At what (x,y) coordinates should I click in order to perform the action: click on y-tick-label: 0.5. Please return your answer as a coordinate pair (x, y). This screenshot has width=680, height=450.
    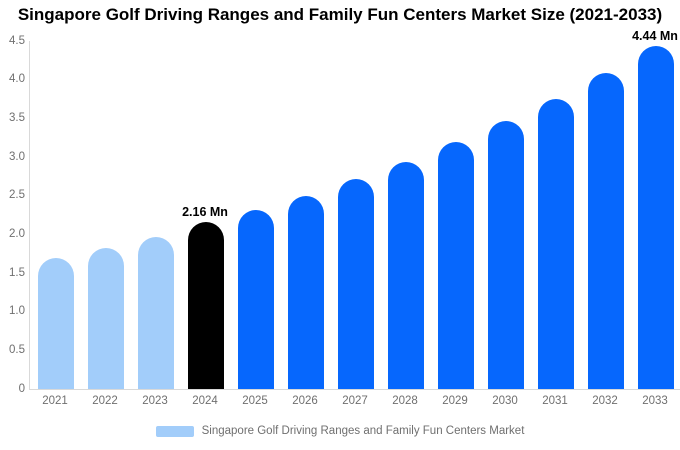
    Looking at the image, I should click on (17, 349).